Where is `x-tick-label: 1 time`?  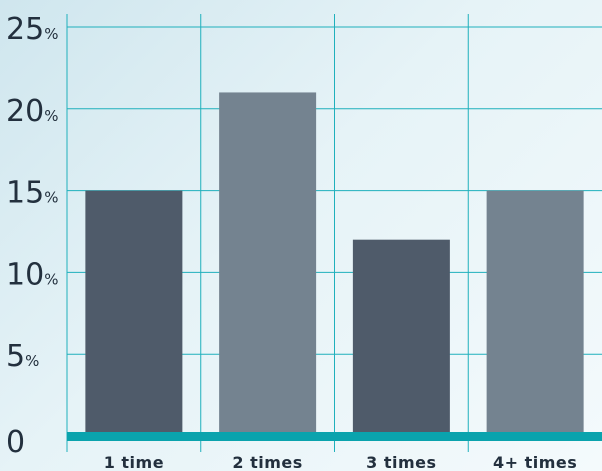
x-tick-label: 1 time is located at coordinates (134, 462).